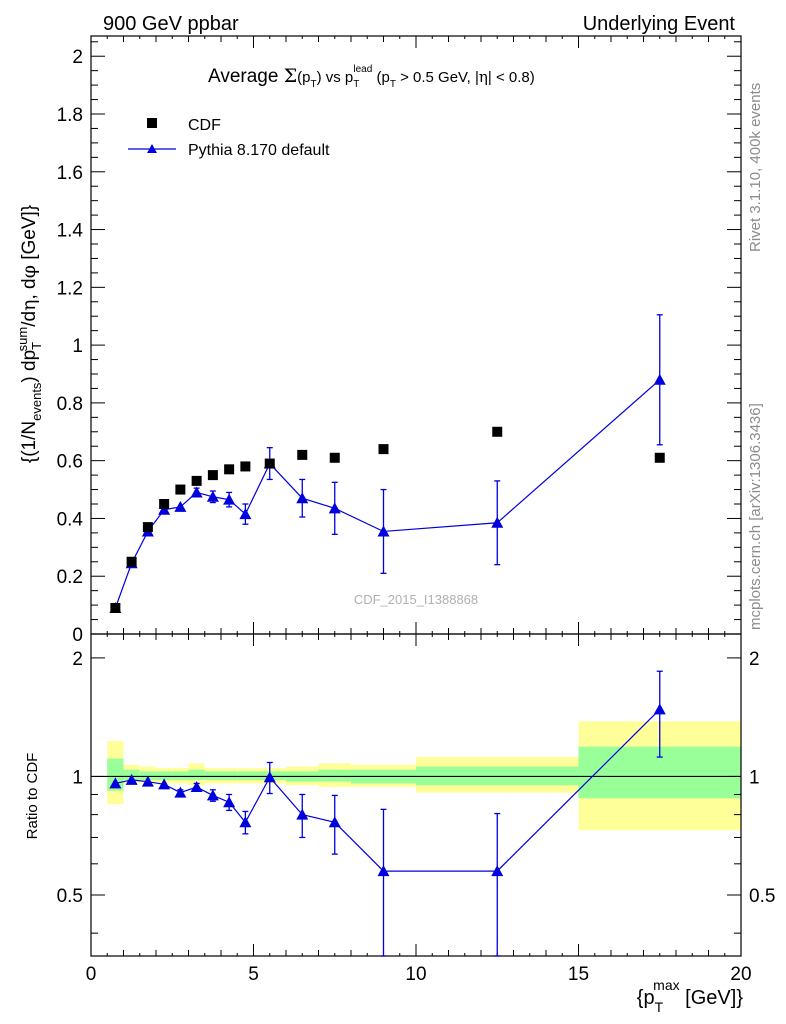 This screenshot has width=786, height=1024. I want to click on ratio-ytick-label: 2, so click(77, 659).